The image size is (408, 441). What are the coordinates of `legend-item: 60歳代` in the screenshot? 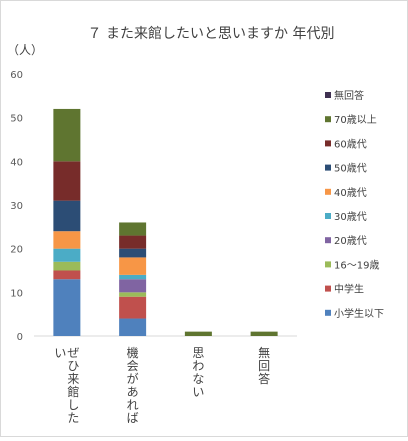 It's located at (346, 144).